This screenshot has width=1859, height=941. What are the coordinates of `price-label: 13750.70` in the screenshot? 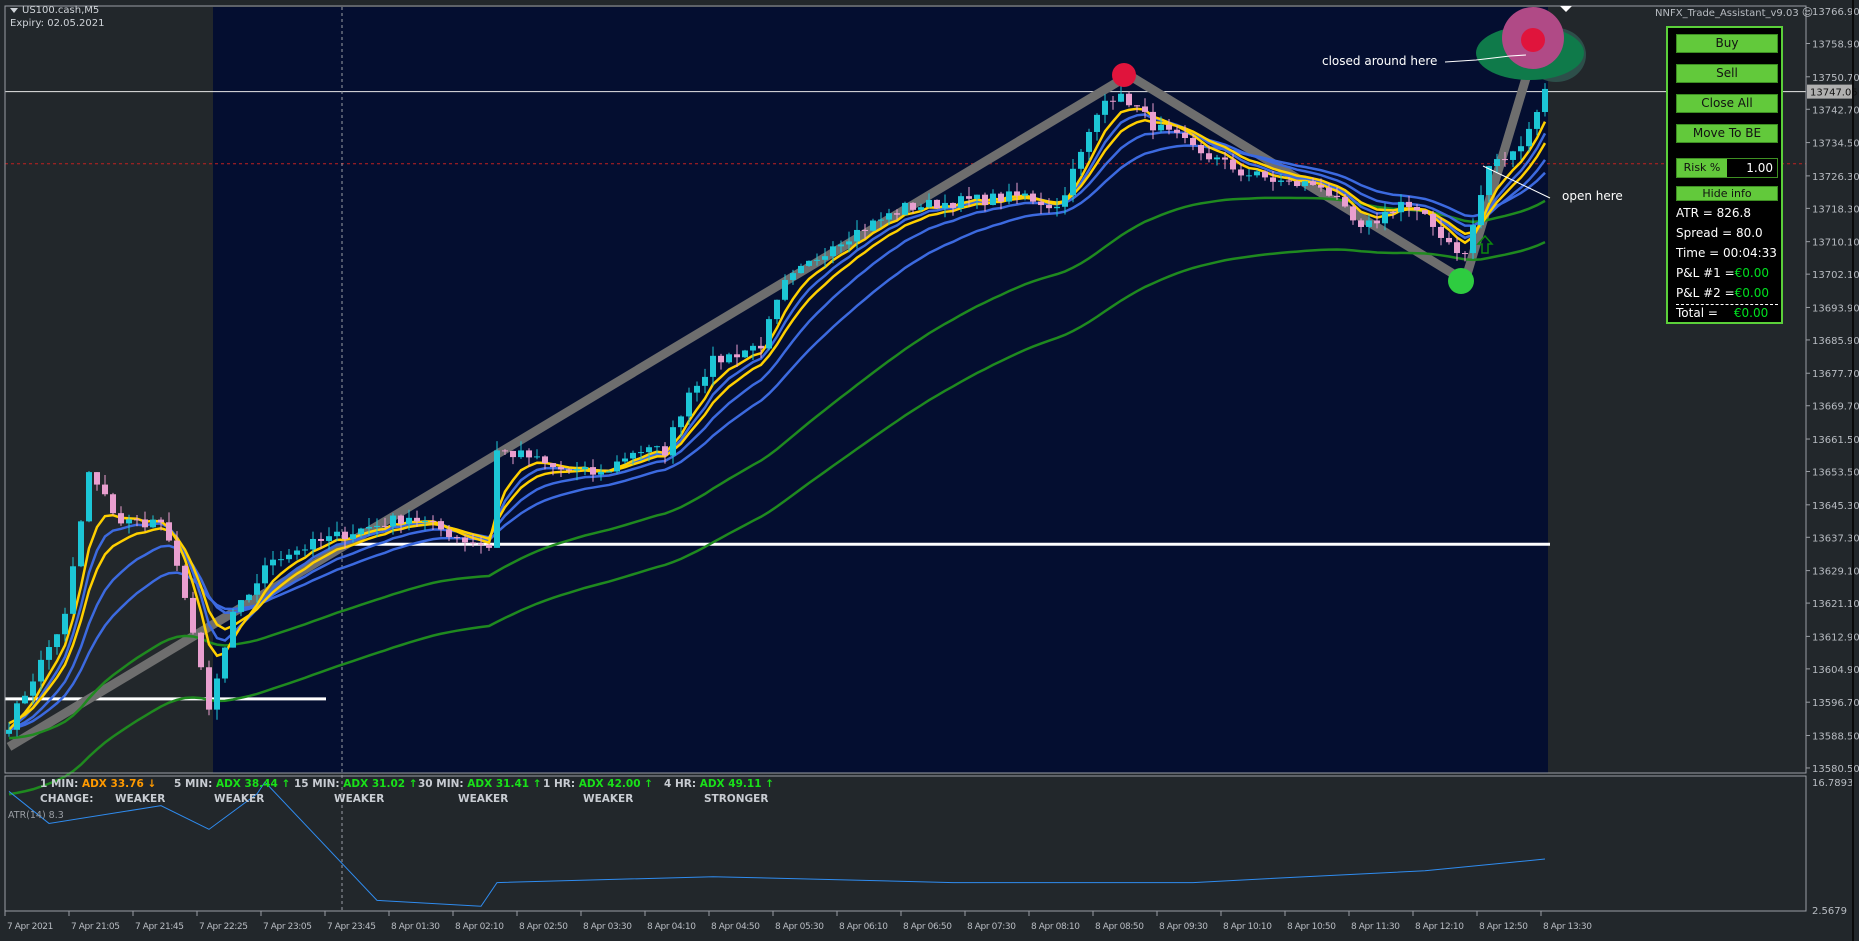 It's located at (1835, 78).